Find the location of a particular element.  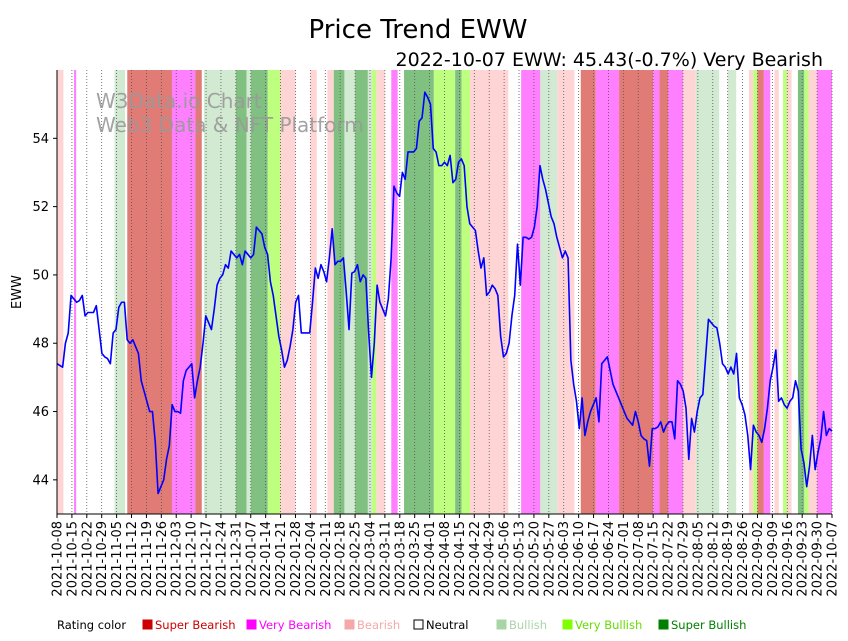

y-tick-label-4: 52 is located at coordinates (40, 207).